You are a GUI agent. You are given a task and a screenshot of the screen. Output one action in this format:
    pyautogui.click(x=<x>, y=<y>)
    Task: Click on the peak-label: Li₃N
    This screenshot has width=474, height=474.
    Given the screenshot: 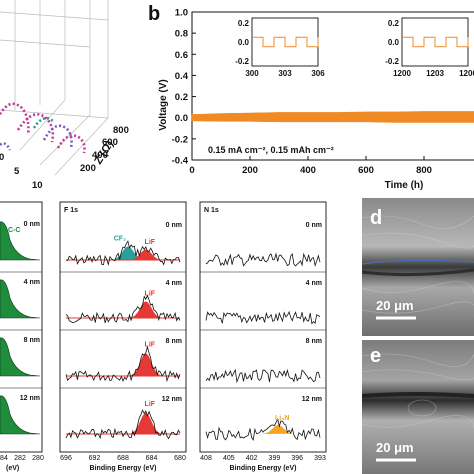 What is the action you would take?
    pyautogui.click(x=282, y=418)
    